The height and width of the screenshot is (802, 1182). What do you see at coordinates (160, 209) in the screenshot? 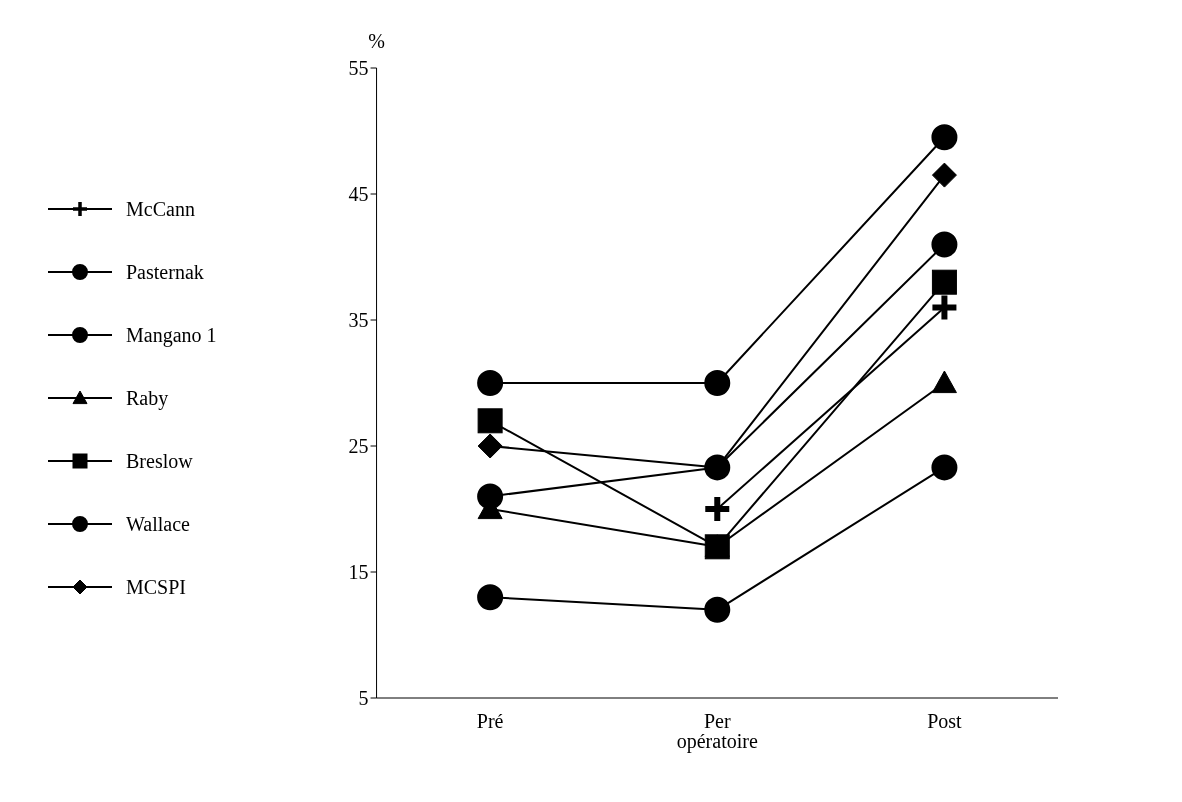
I see `legend-label: McCann` at bounding box center [160, 209].